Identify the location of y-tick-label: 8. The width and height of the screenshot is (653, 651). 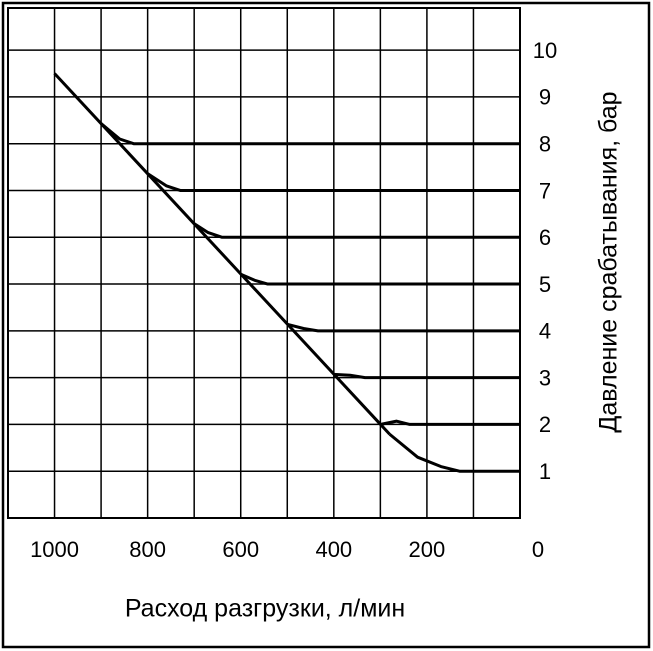
(545, 144).